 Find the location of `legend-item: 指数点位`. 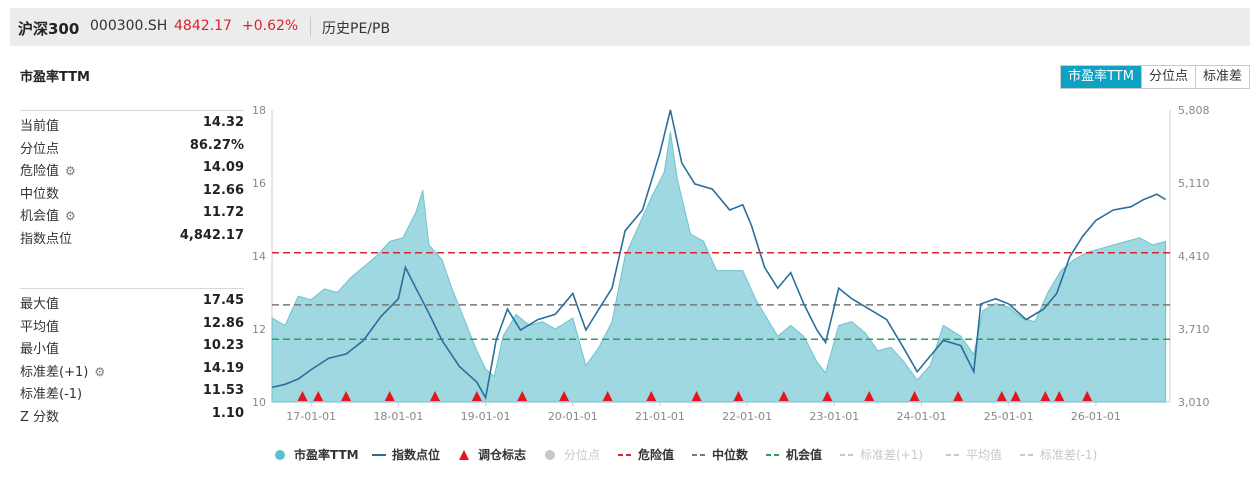

legend-item: 指数点位 is located at coordinates (406, 454).